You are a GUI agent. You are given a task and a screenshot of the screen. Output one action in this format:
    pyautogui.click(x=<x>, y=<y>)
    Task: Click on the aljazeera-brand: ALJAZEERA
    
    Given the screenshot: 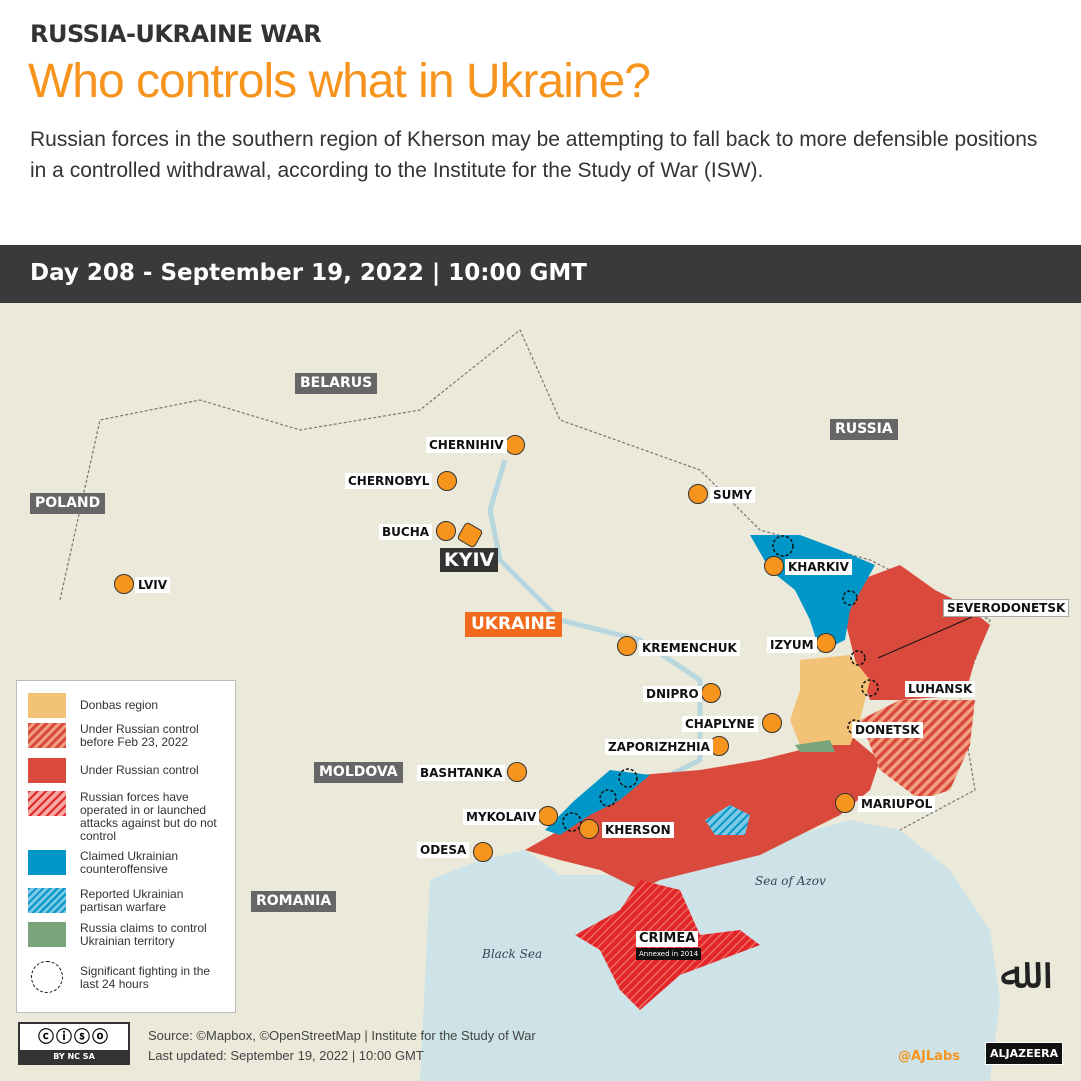 What is the action you would take?
    pyautogui.click(x=1024, y=1053)
    